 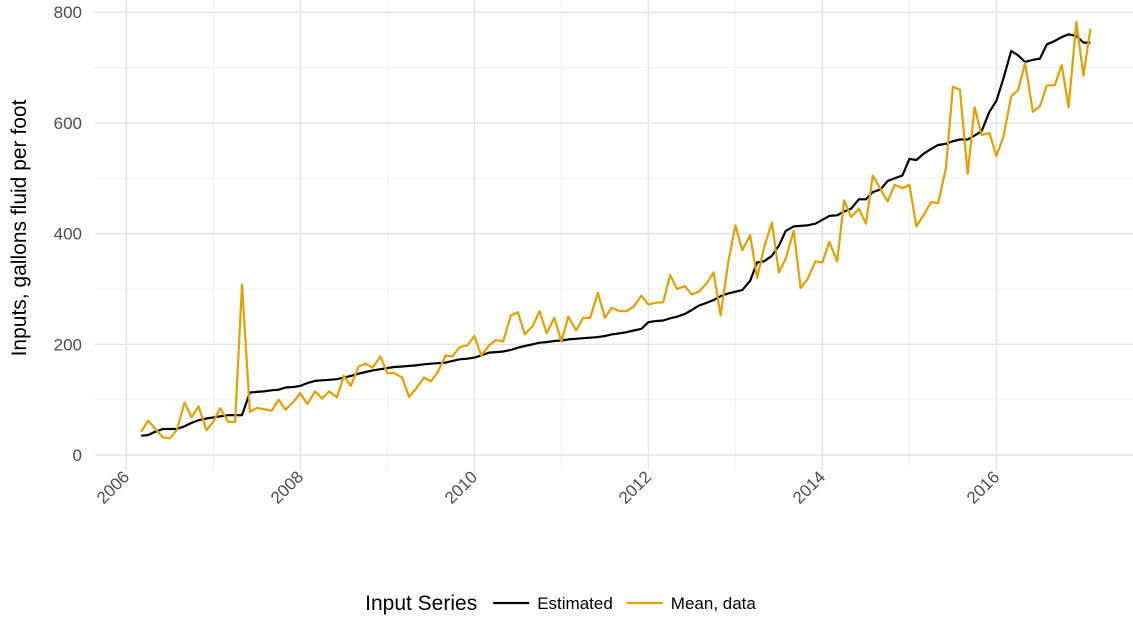 What do you see at coordinates (68, 344) in the screenshot?
I see `y-tick-label: 200` at bounding box center [68, 344].